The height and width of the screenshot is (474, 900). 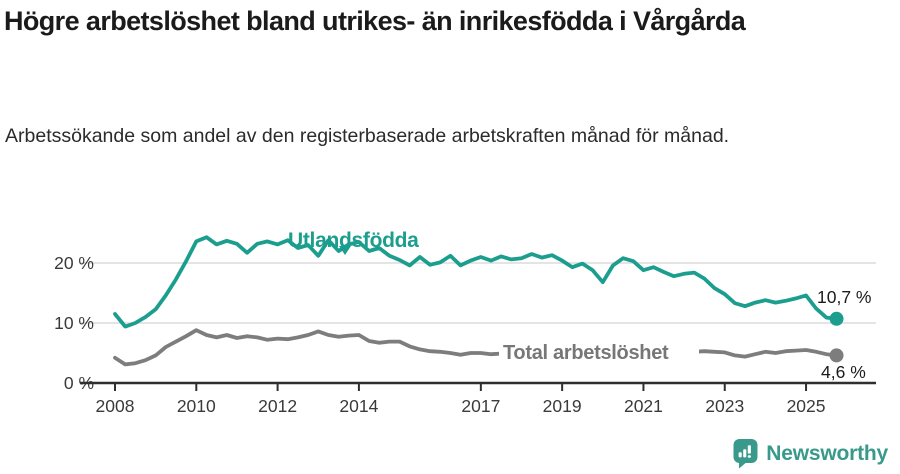 I want to click on x-tick-label: 2010, so click(x=196, y=406).